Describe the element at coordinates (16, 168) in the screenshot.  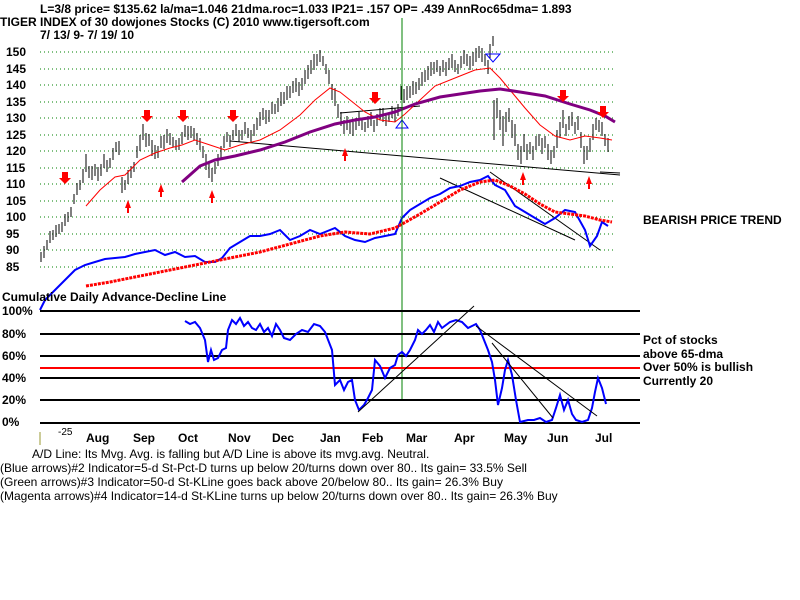
I see `y-tick: 115` at that location.